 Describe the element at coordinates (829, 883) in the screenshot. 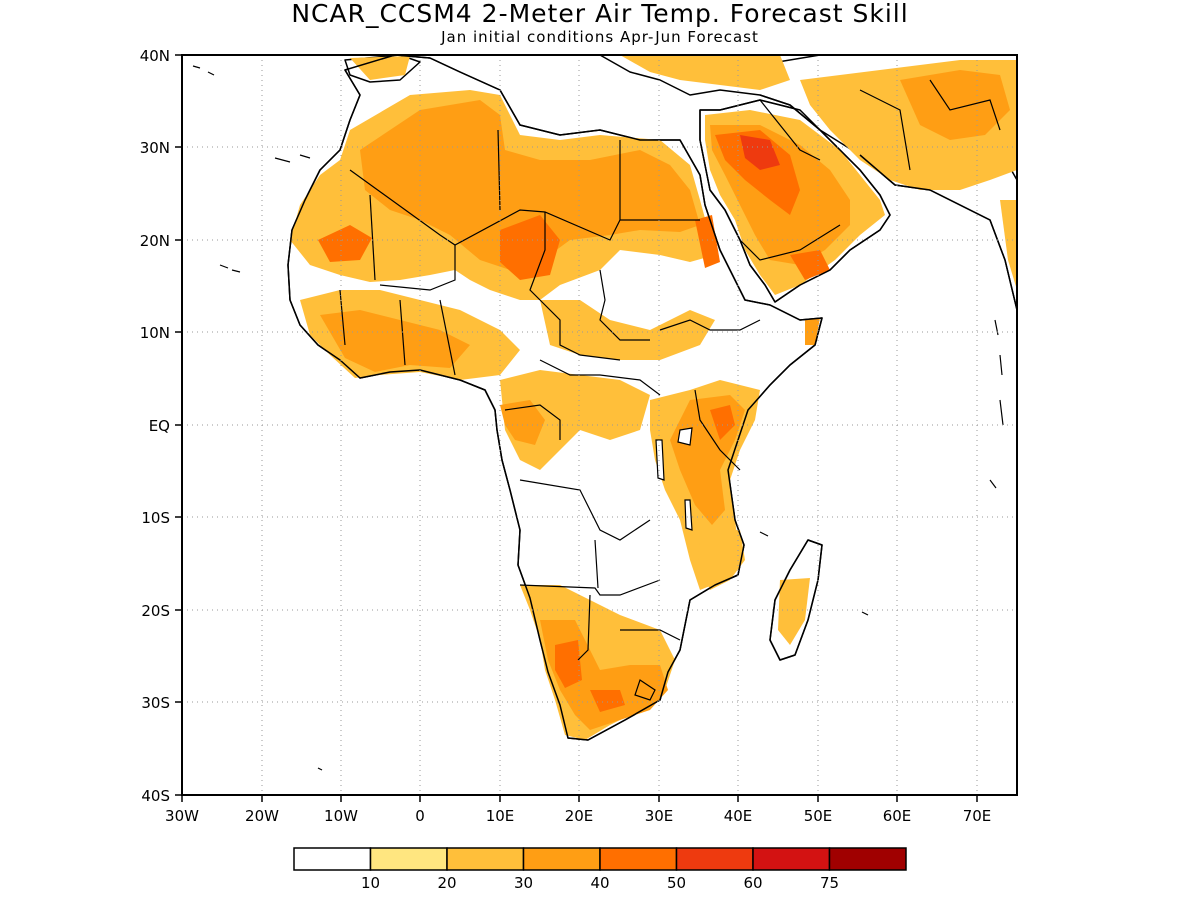

I see `colorbar-label: 75` at that location.